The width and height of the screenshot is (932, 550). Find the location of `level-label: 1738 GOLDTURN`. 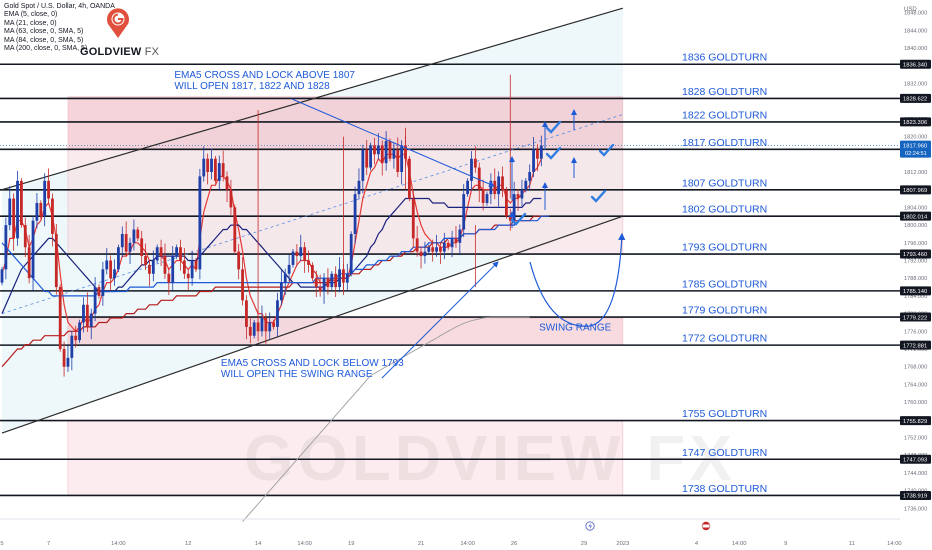

level-label: 1738 GOLDTURN is located at coordinates (724, 489).